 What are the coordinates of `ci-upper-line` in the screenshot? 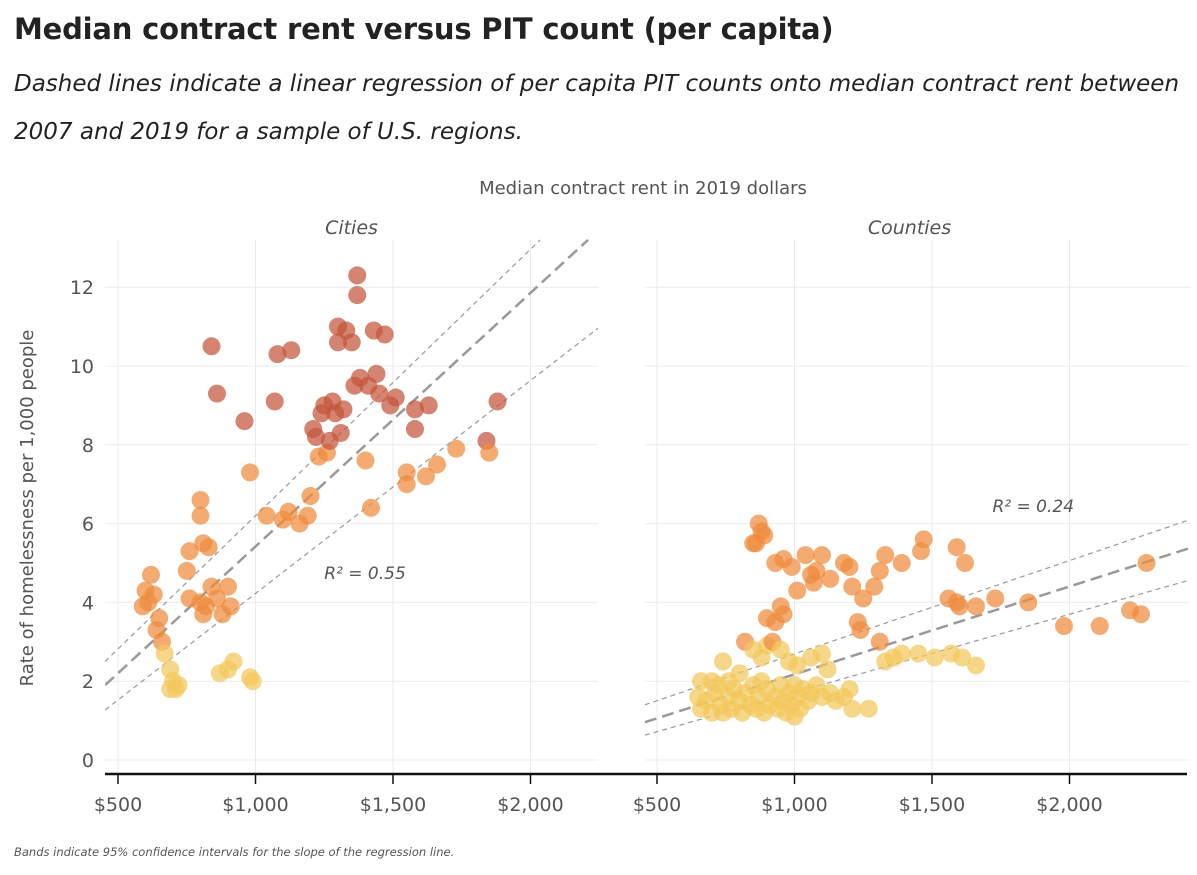 It's located at (917, 612).